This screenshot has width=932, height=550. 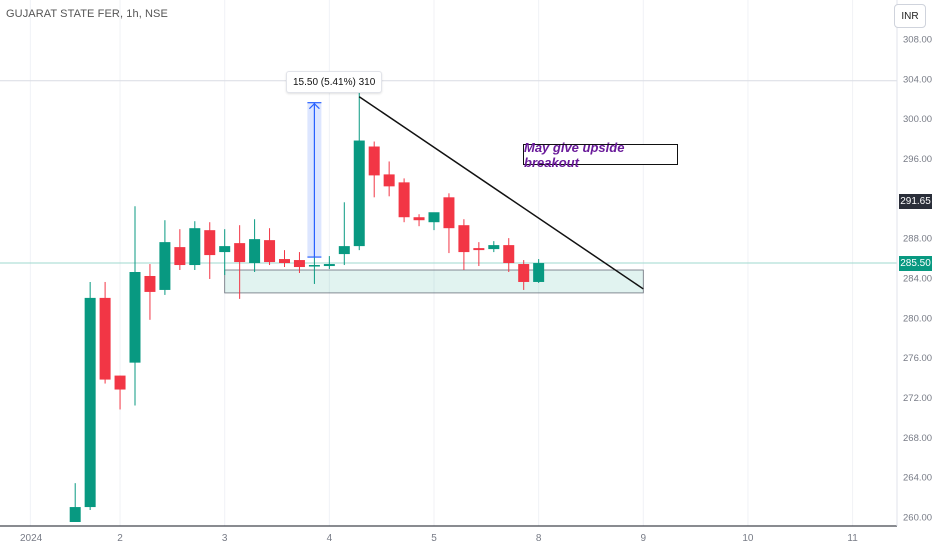 What do you see at coordinates (917, 358) in the screenshot?
I see `y-tick-label: 276.00` at bounding box center [917, 358].